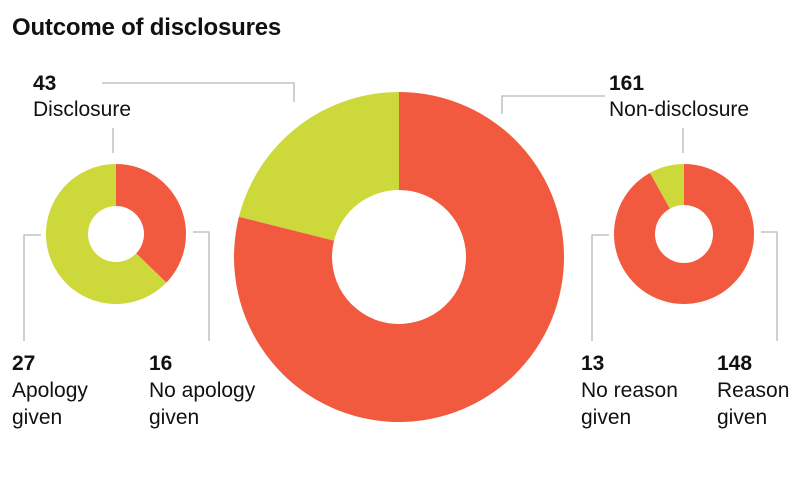 This screenshot has height=483, width=800. I want to click on chart-title: Outcome of disclosures, so click(146, 27).